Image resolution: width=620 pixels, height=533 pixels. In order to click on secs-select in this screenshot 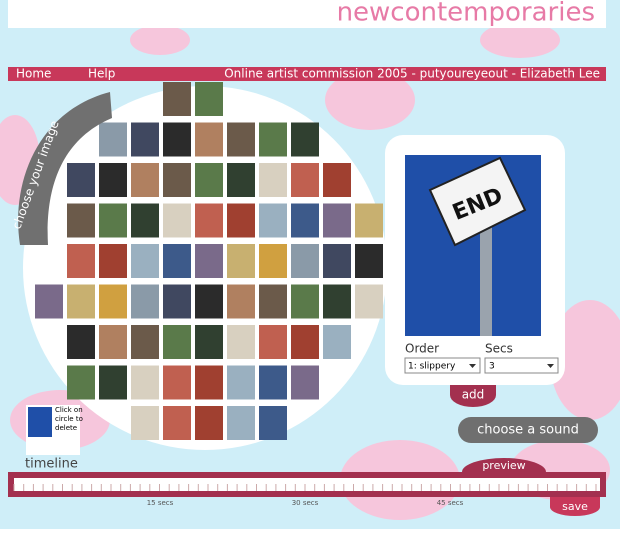, I will do `click(521, 365)`.